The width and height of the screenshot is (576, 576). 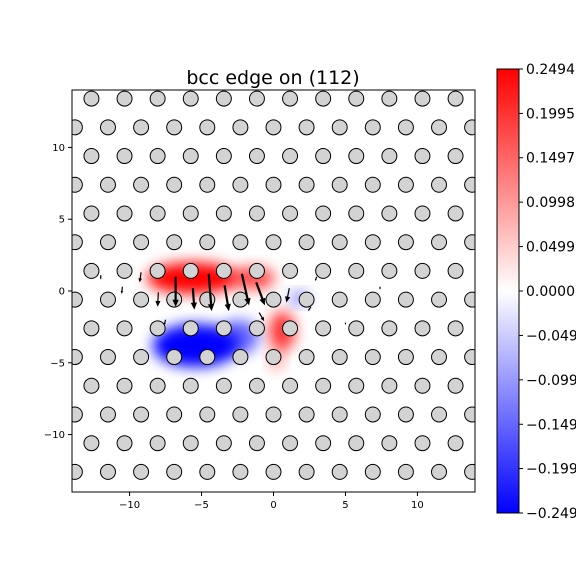 I want to click on x-axis: −10 −5 0 5 10, so click(x=271, y=501).